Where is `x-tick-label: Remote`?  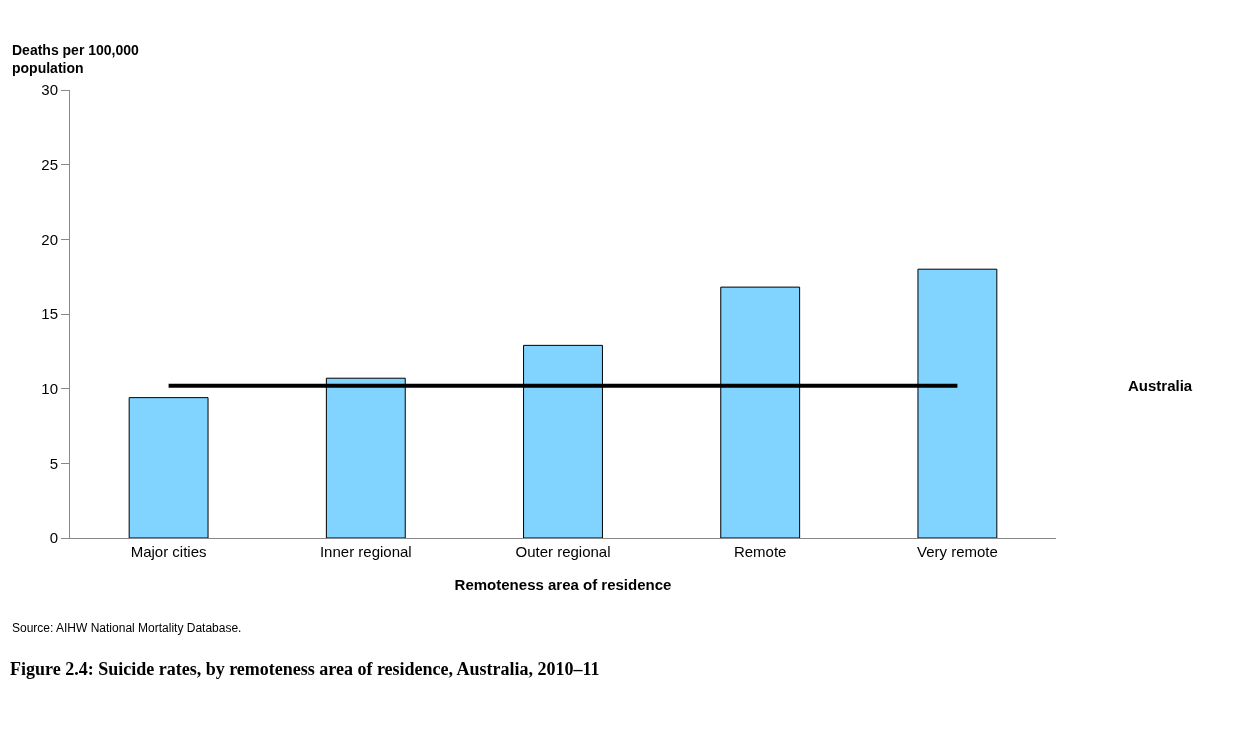
x-tick-label: Remote is located at coordinates (760, 551).